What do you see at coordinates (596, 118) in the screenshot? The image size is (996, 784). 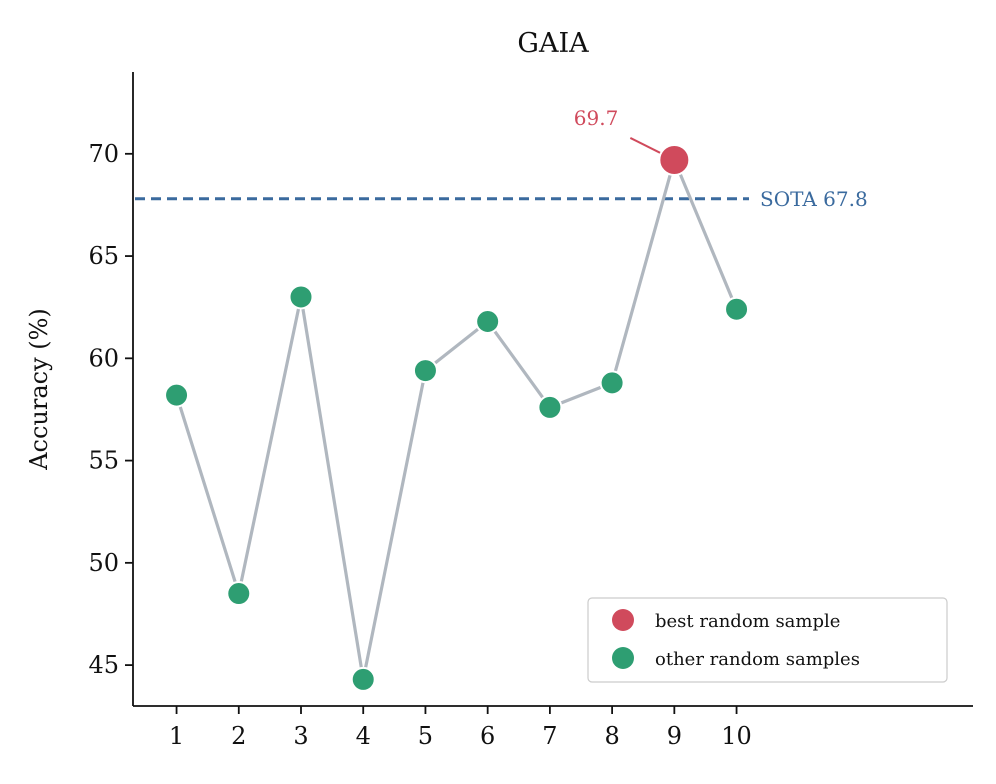 I see `best-annotation-label: 69.7` at bounding box center [596, 118].